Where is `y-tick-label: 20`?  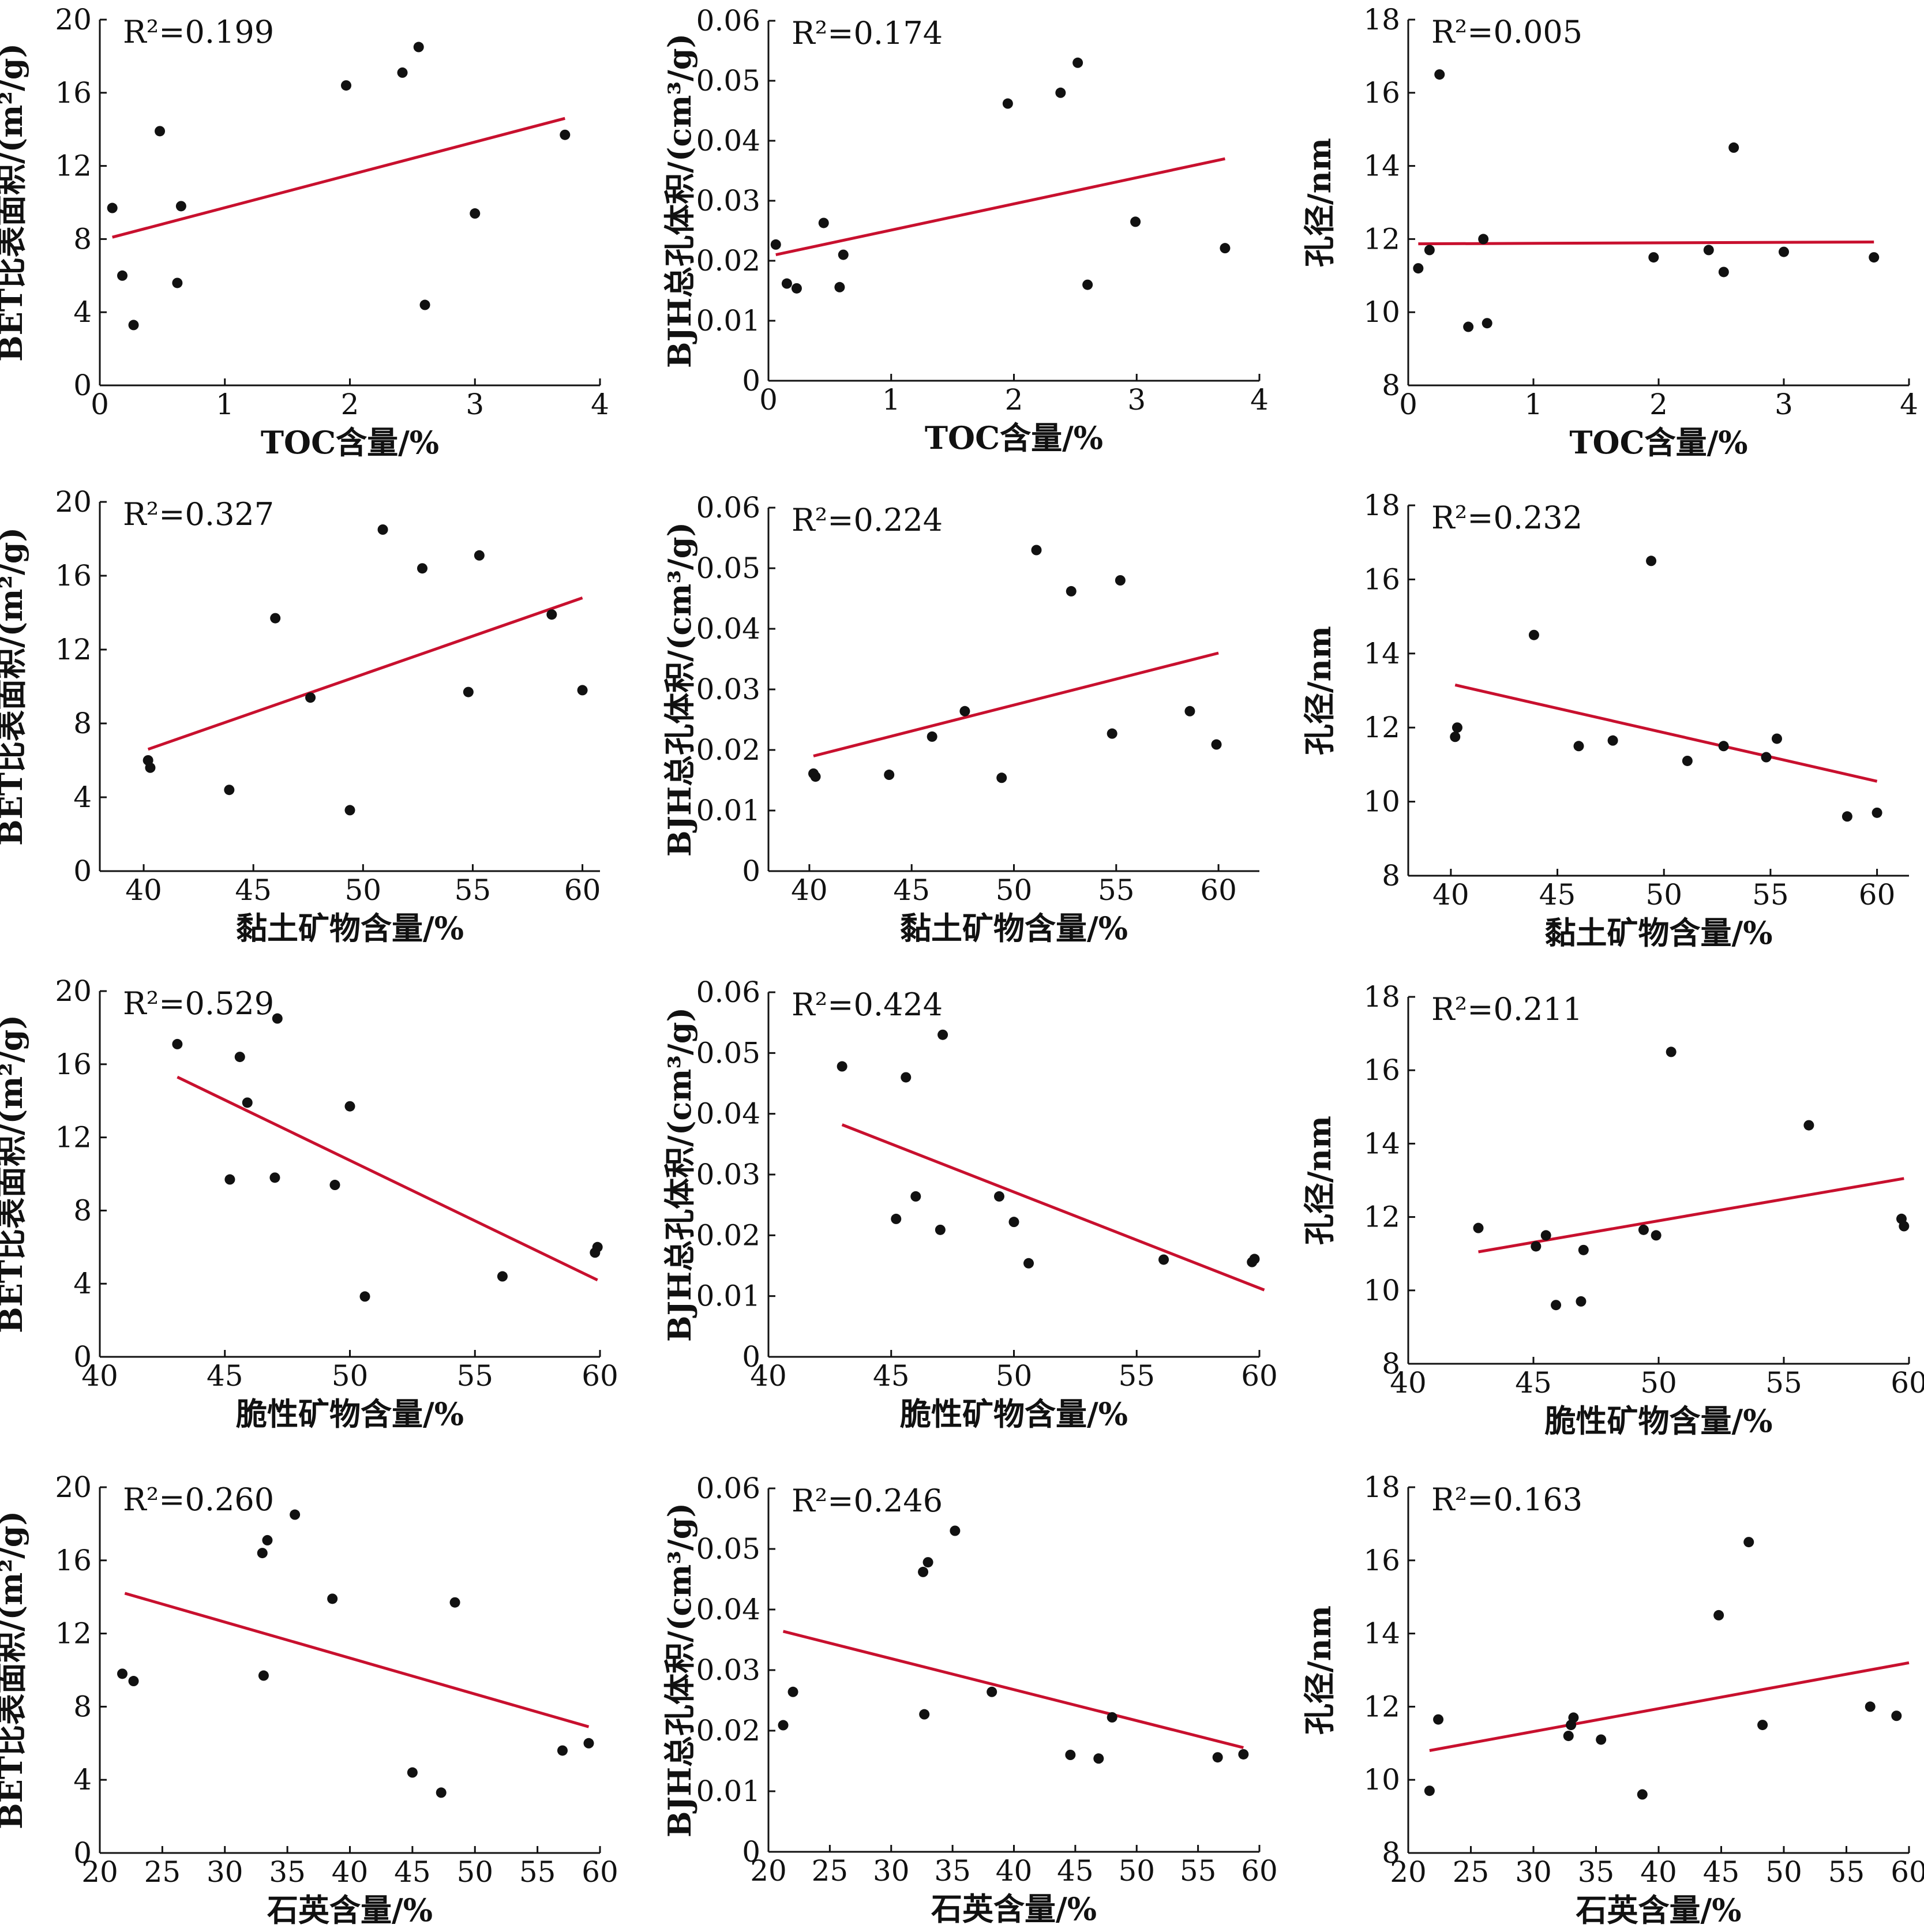
y-tick-label: 20 is located at coordinates (73, 502).